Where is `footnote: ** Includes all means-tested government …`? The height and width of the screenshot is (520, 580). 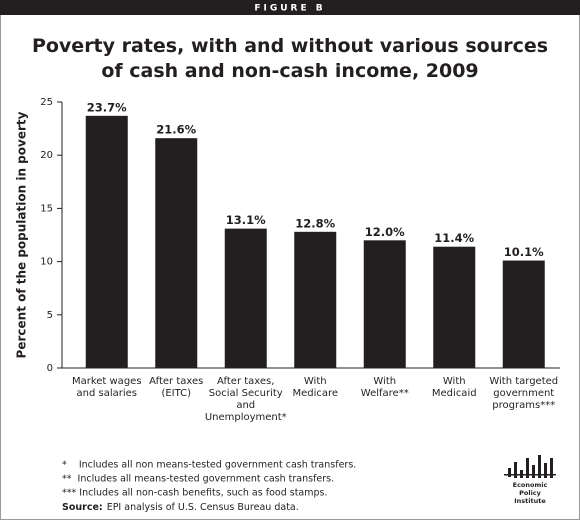 footnote: ** Includes all means-tested government … is located at coordinates (198, 479).